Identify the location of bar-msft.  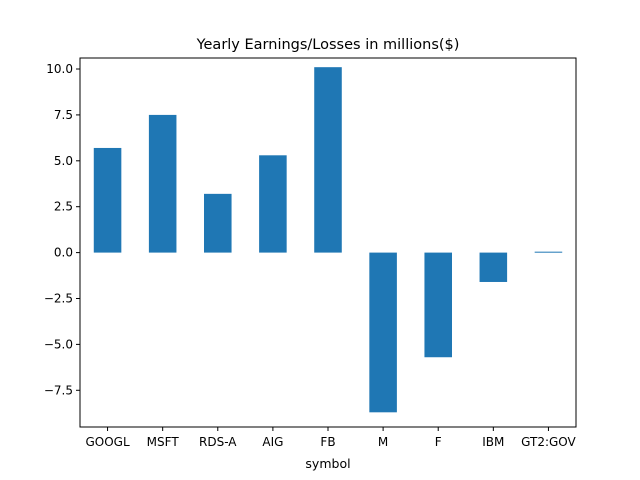
(162, 183).